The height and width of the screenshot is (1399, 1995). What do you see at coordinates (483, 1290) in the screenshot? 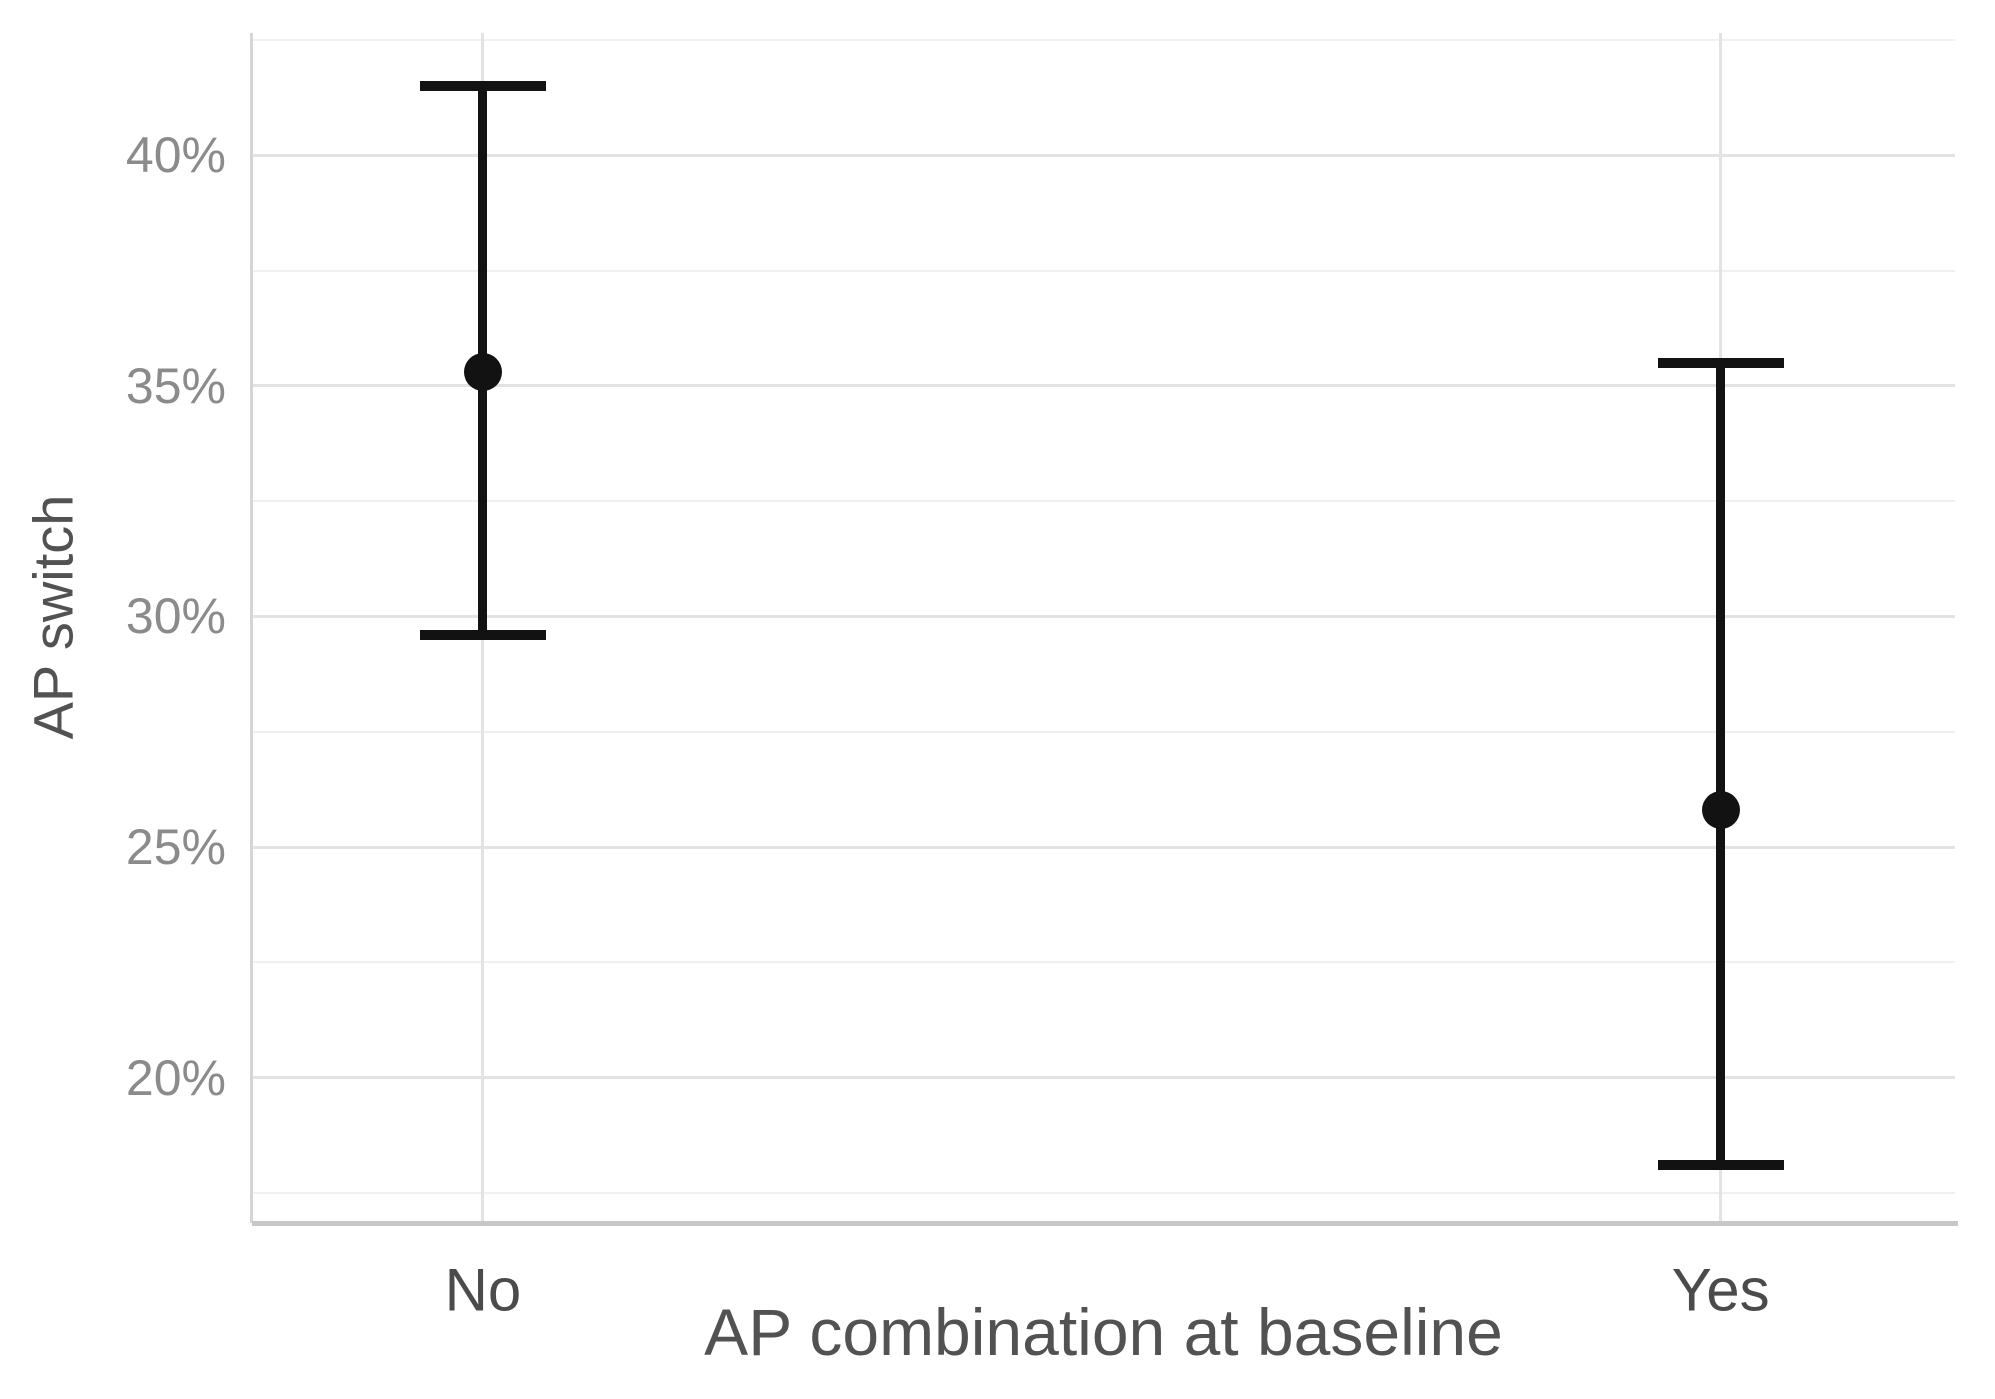
I see `x-category-label: No` at bounding box center [483, 1290].